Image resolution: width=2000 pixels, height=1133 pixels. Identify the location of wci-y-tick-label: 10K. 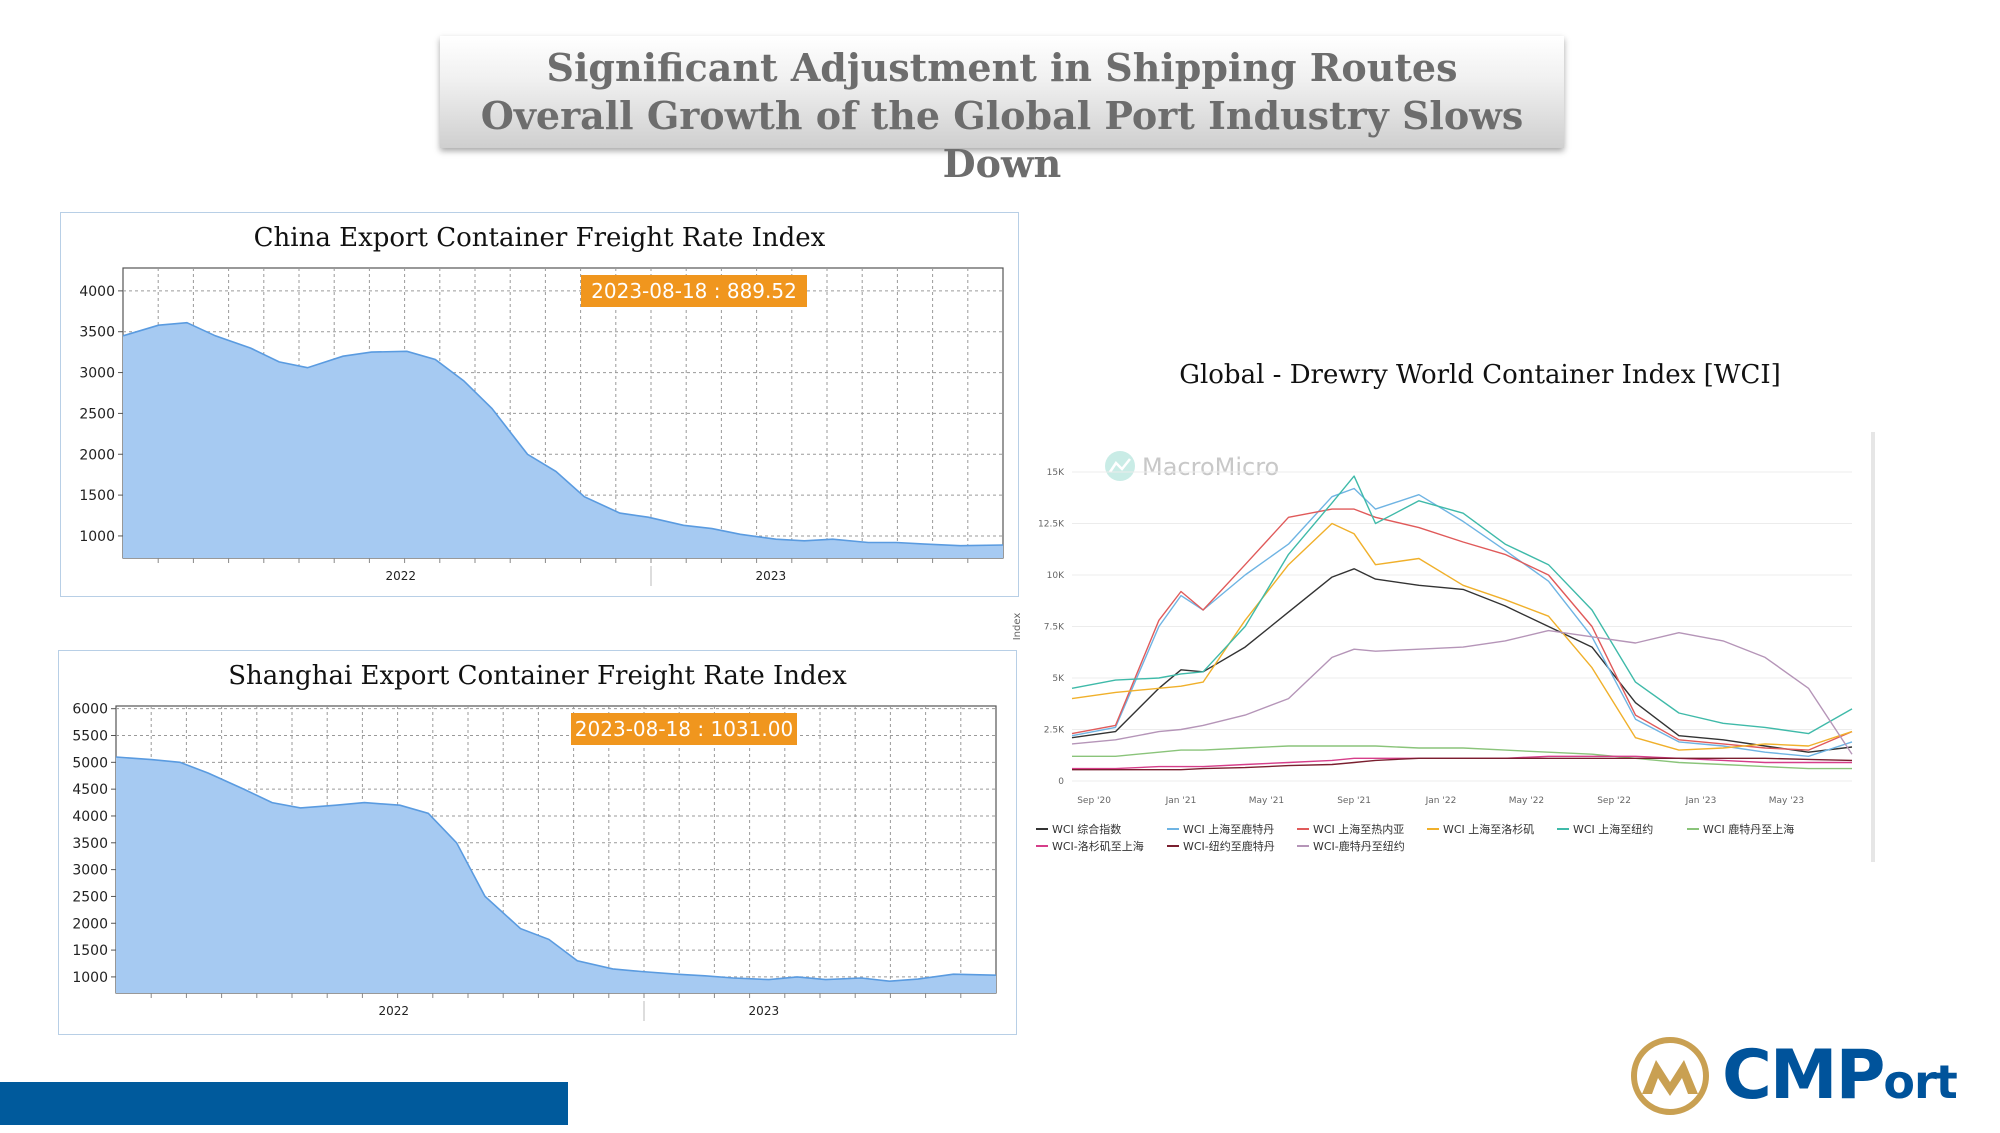
(1056, 576).